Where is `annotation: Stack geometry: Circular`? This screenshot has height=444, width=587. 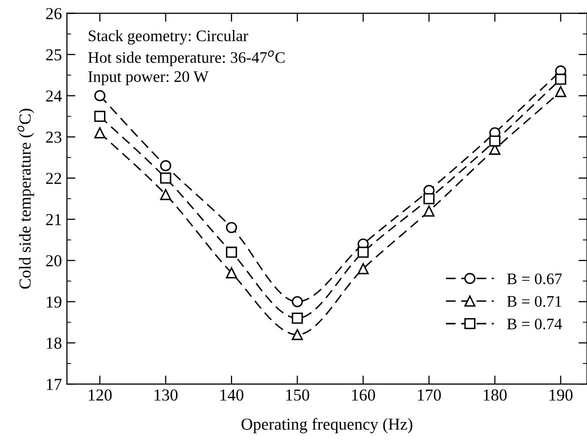 annotation: Stack geometry: Circular is located at coordinates (168, 37).